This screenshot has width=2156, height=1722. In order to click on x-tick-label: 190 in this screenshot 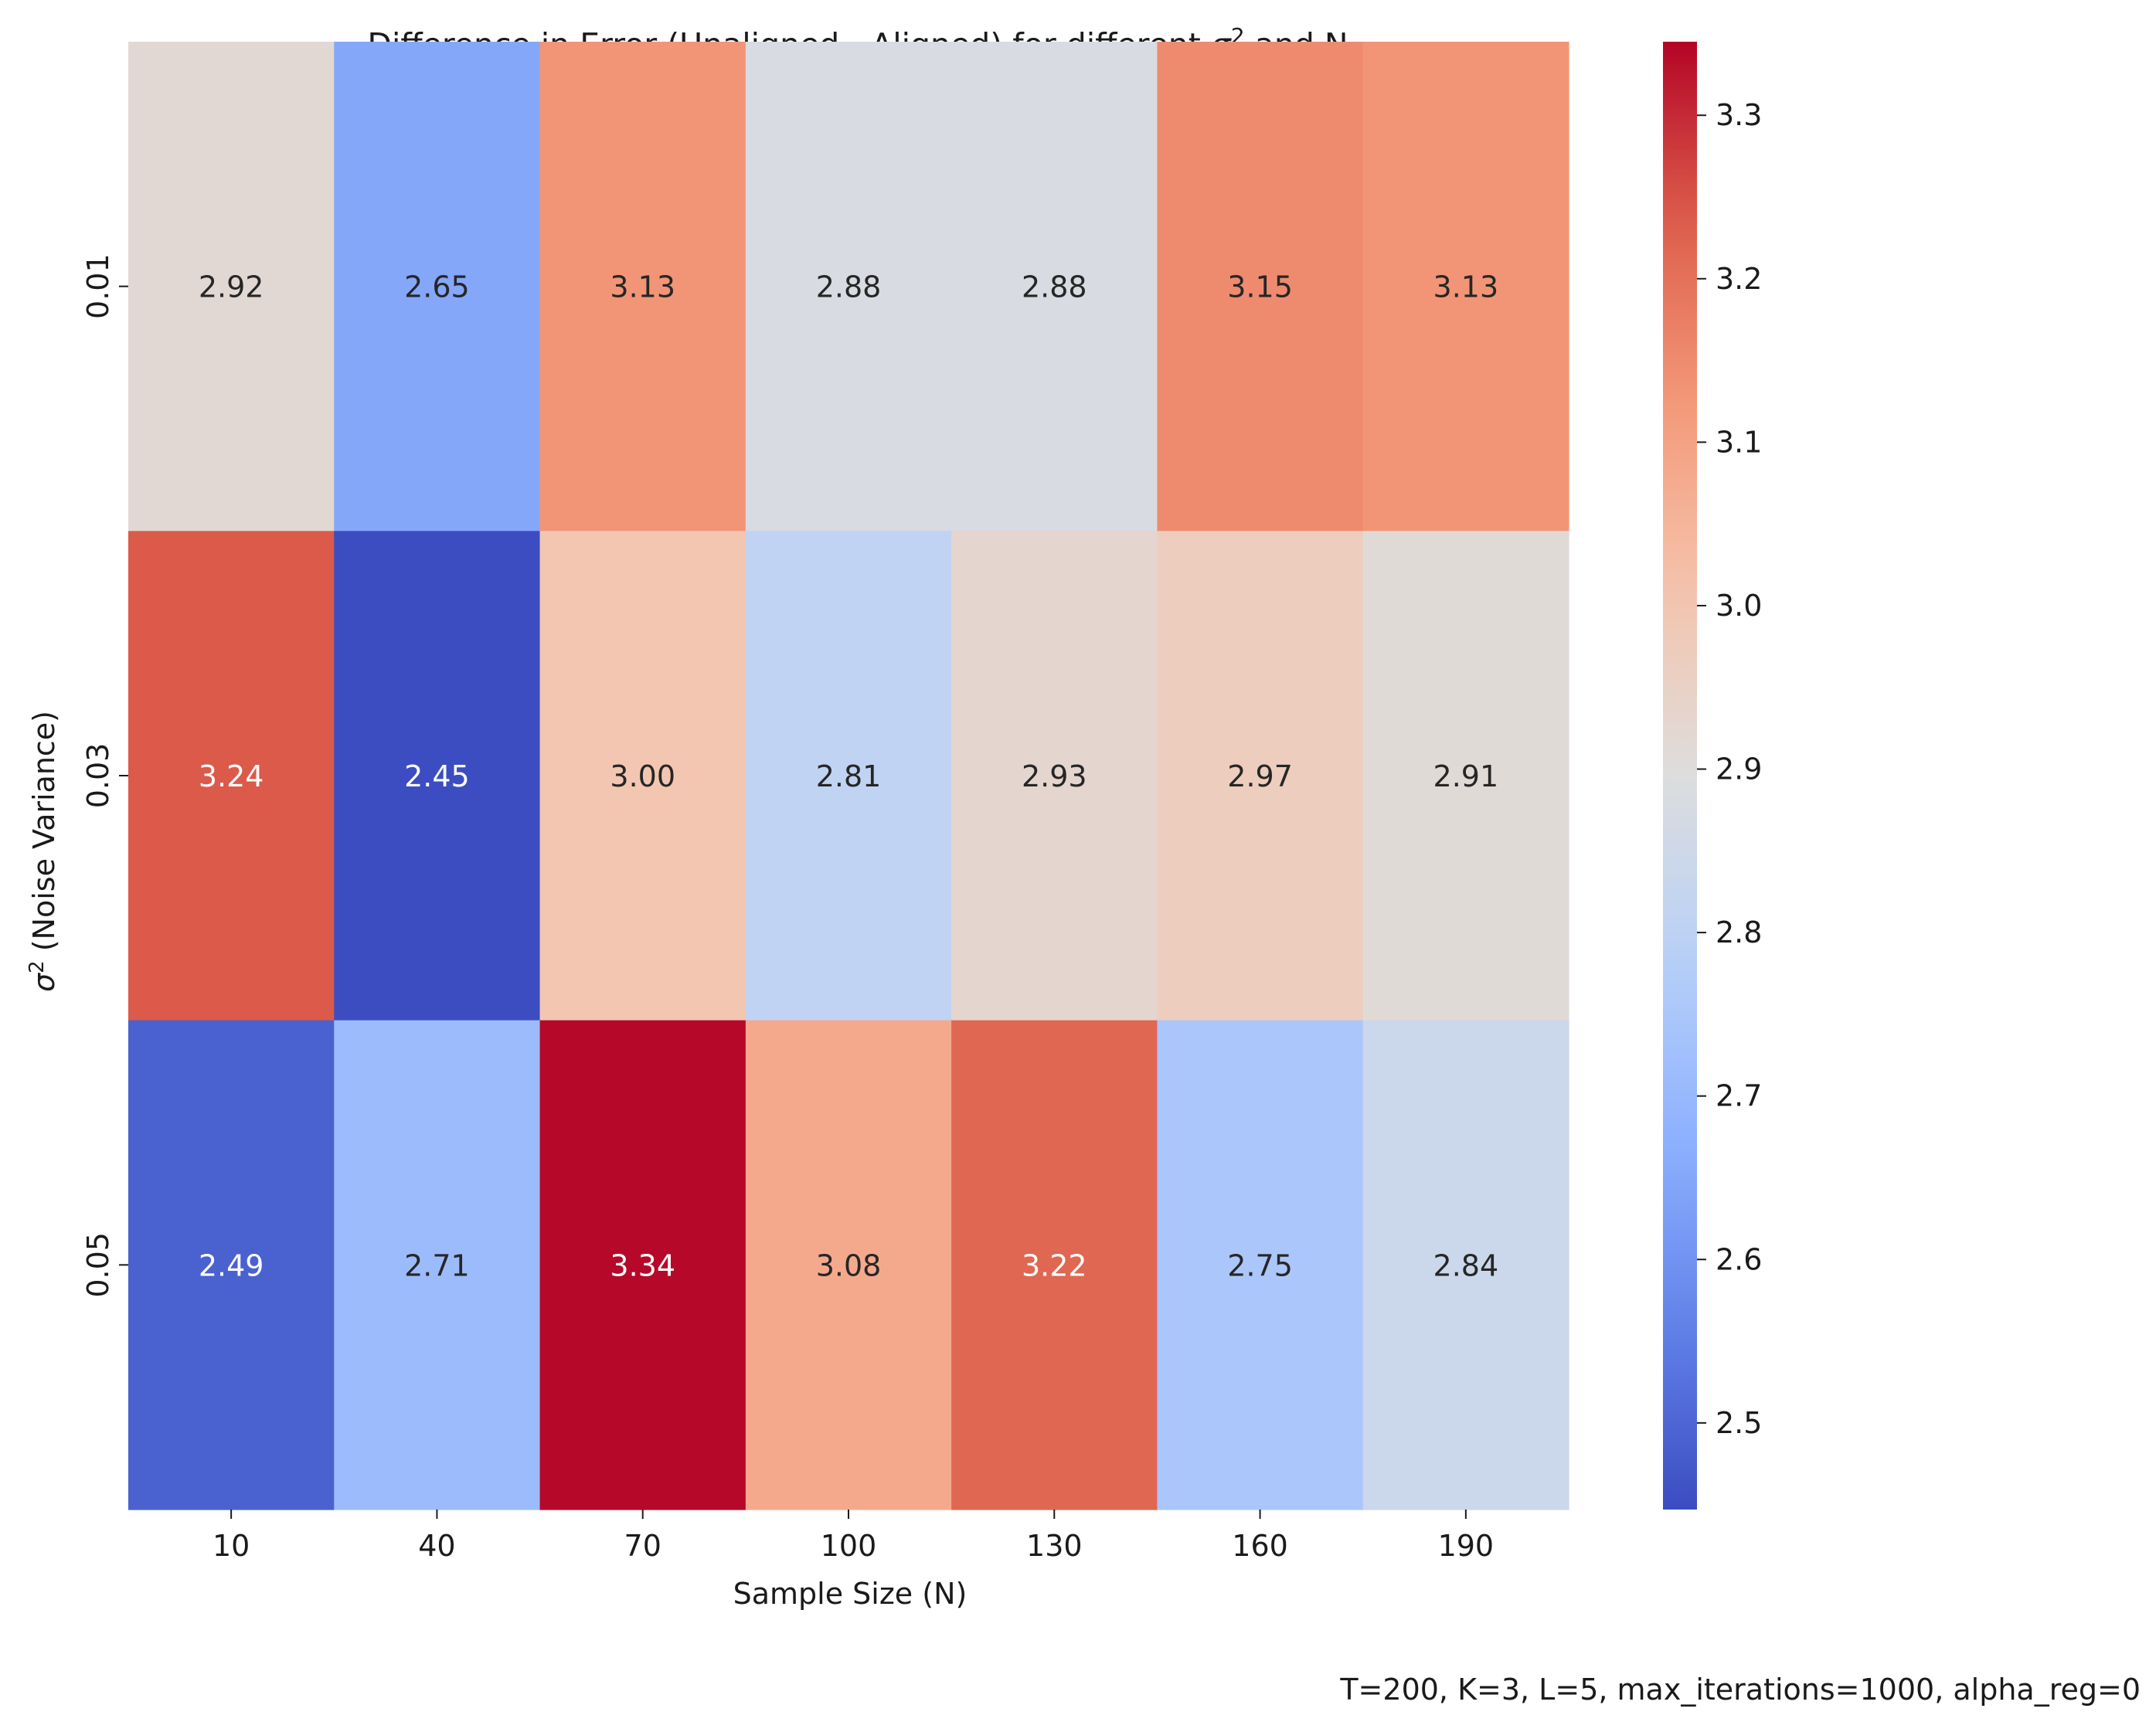, I will do `click(1466, 1546)`.